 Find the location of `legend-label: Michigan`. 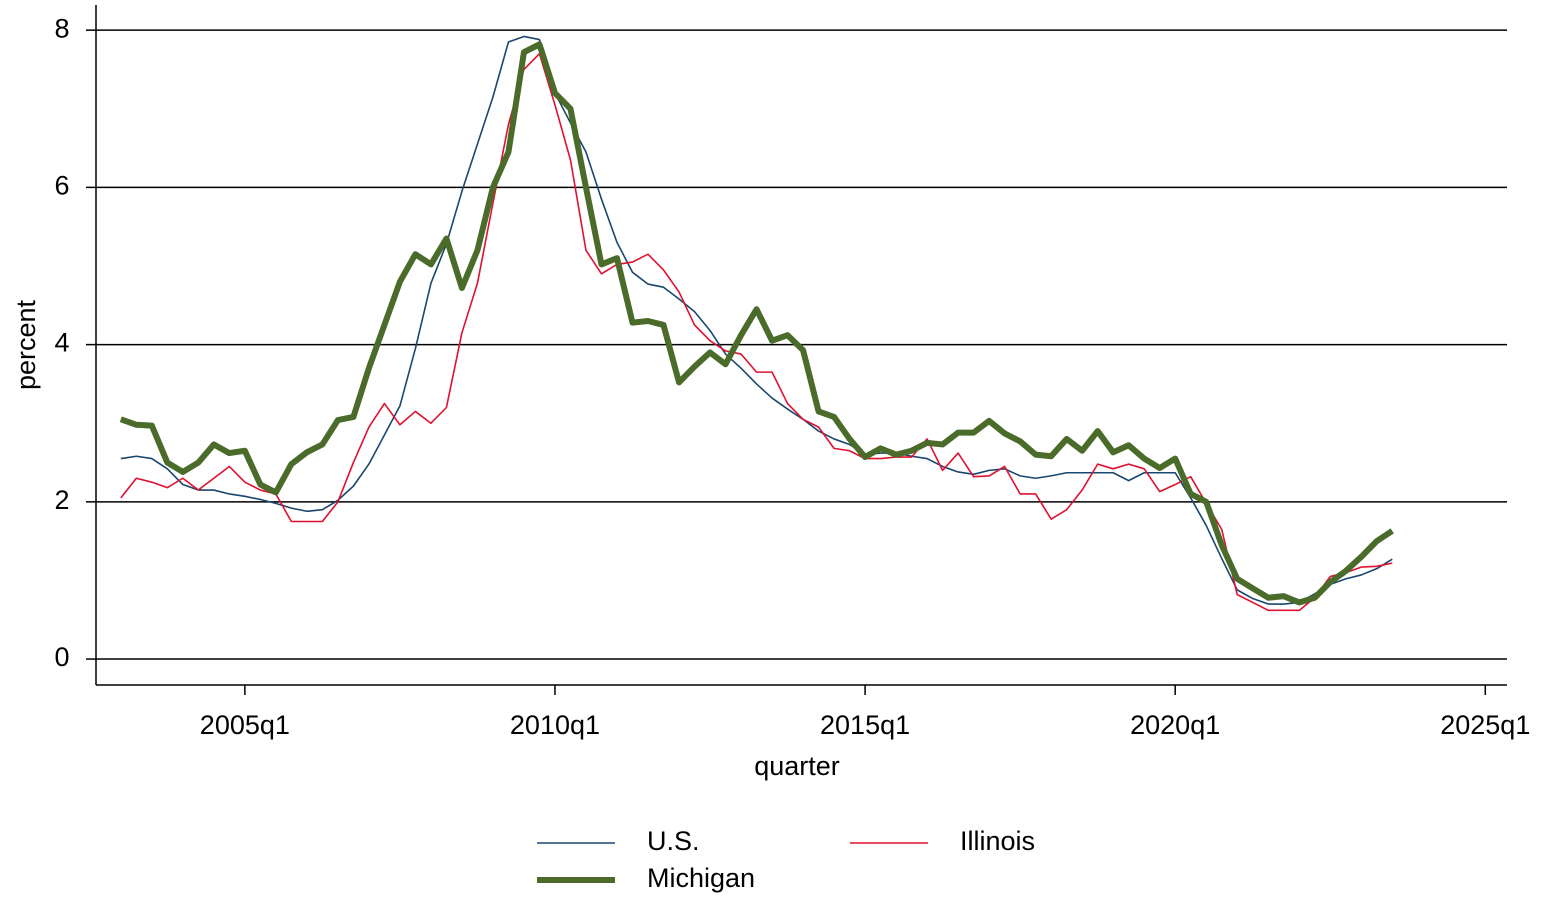

legend-label: Michigan is located at coordinates (701, 878).